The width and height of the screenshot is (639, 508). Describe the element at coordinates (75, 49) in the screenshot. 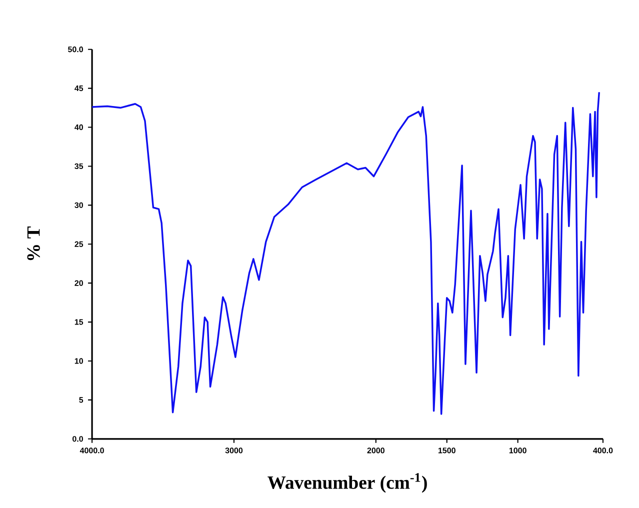

I see `y-tick-label: 50.0` at that location.